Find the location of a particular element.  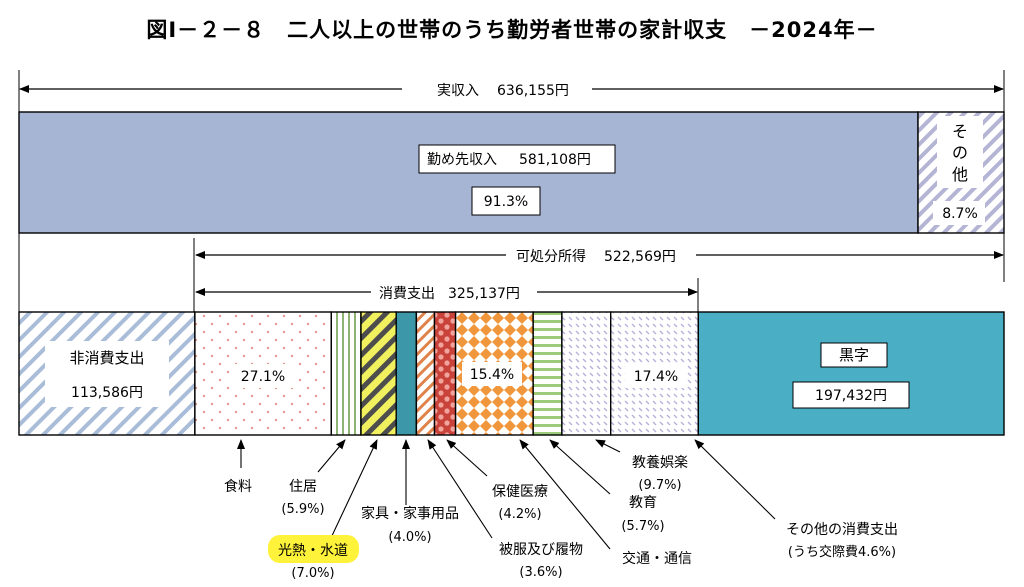

expenditure-segment-jukyo is located at coordinates (346, 373).